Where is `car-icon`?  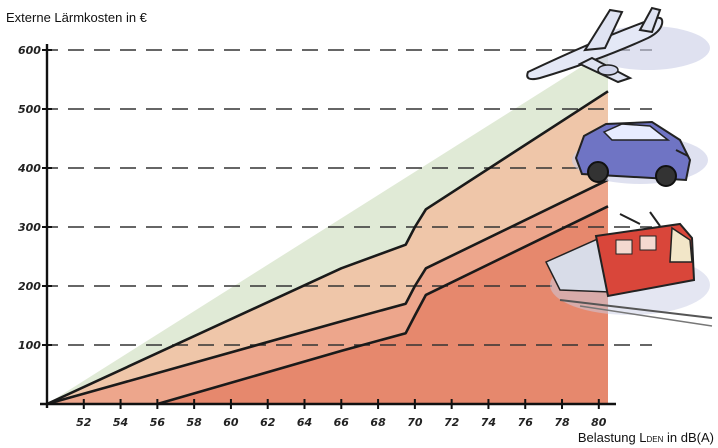 car-icon is located at coordinates (640, 153).